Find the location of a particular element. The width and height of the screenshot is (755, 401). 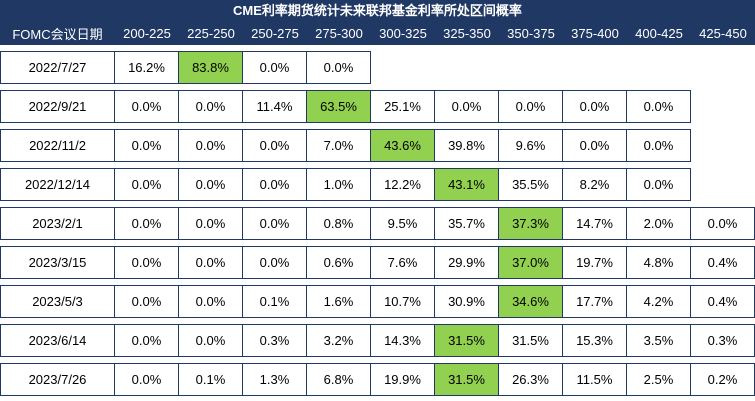

probability-cell: 1.3% is located at coordinates (275, 379).